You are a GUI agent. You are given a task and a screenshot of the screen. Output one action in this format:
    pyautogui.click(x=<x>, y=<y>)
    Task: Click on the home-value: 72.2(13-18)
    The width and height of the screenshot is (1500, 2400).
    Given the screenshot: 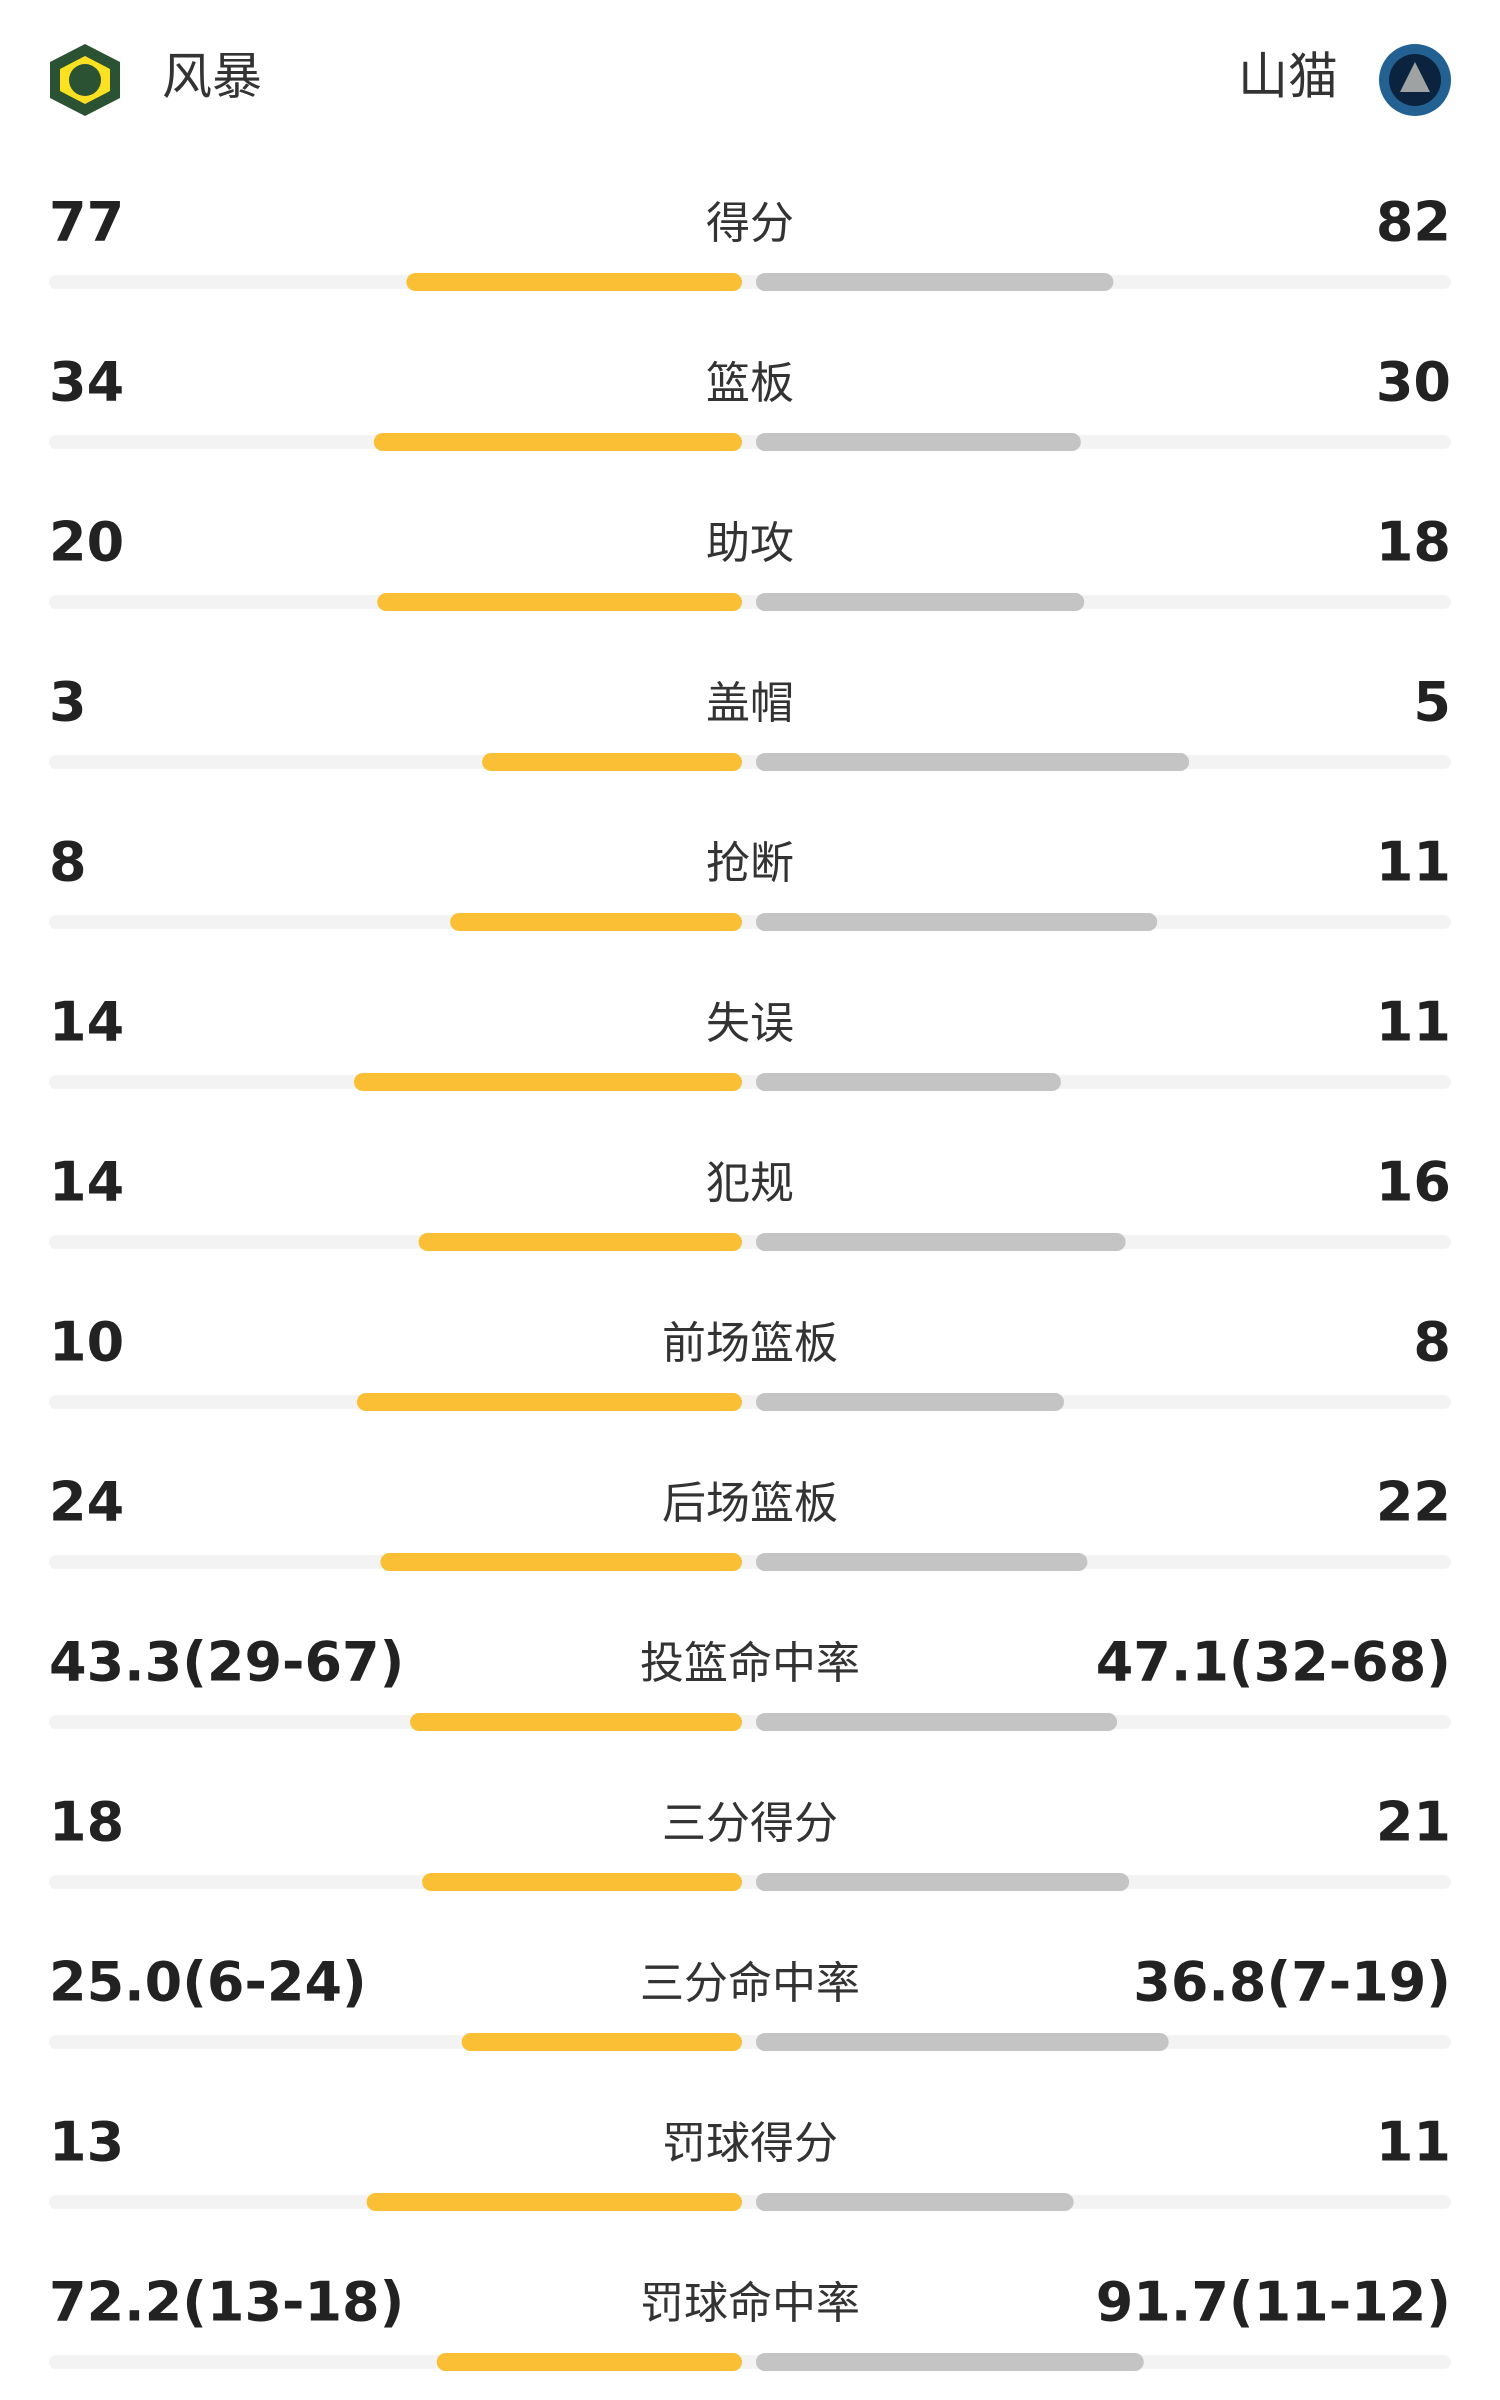 What is the action you would take?
    pyautogui.click(x=226, y=2302)
    